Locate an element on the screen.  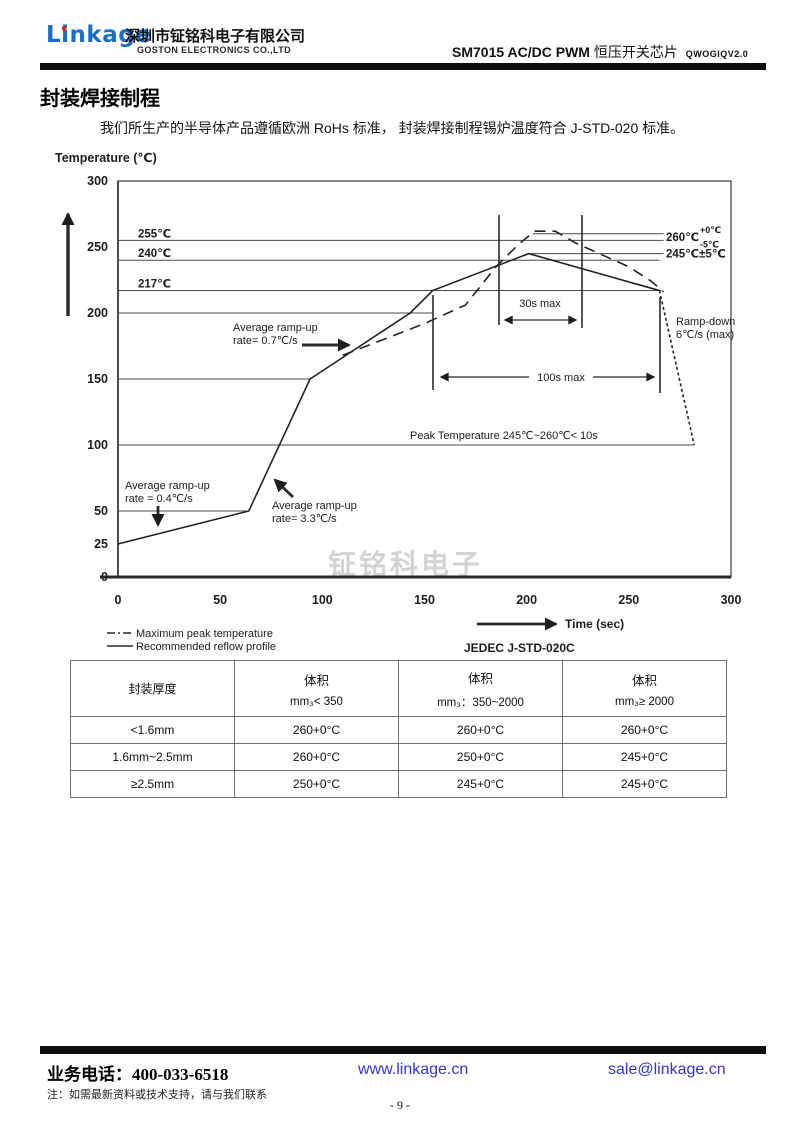
x-tick-label: 50 is located at coordinates (220, 600).